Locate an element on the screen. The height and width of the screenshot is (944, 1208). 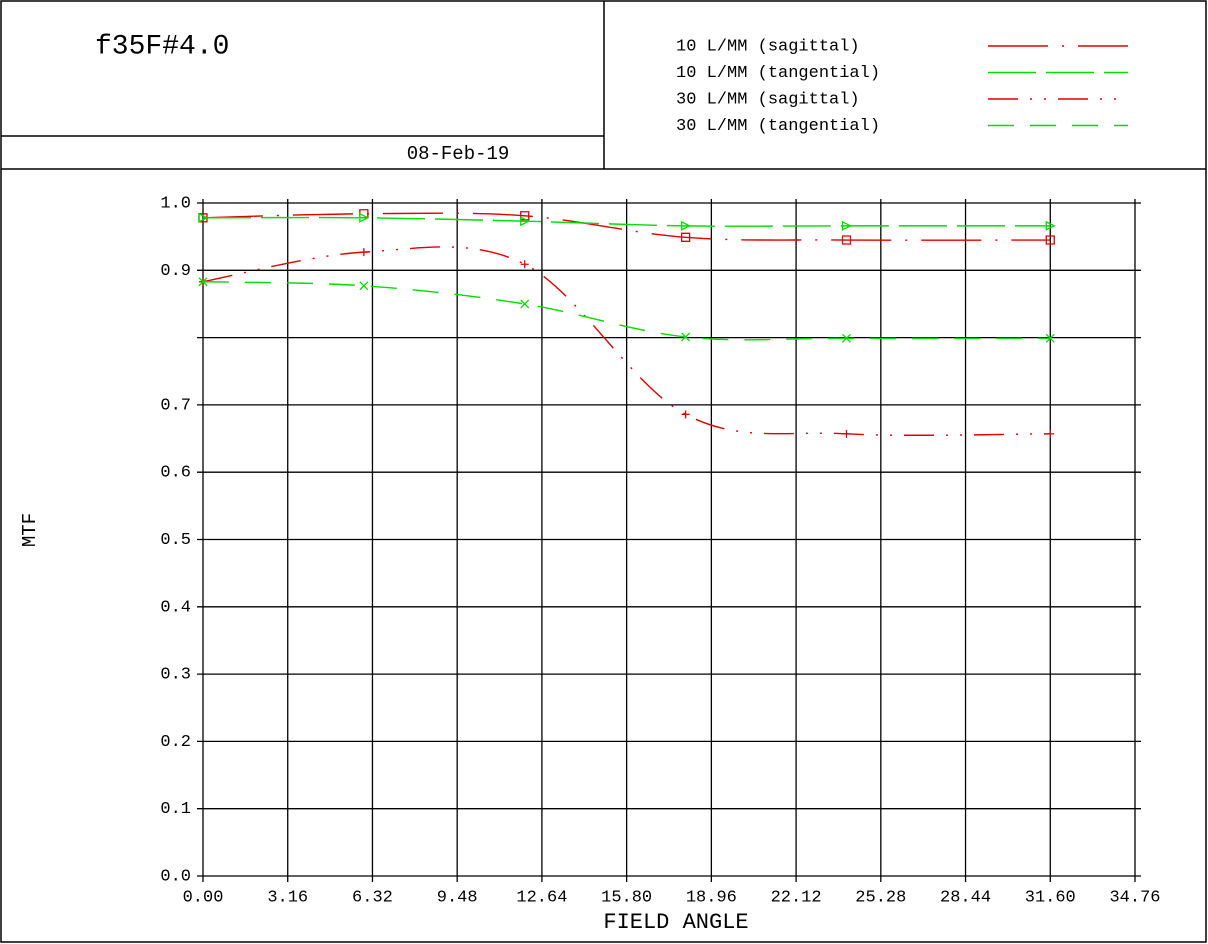
y-tick-label: 0.2 is located at coordinates (175, 742).